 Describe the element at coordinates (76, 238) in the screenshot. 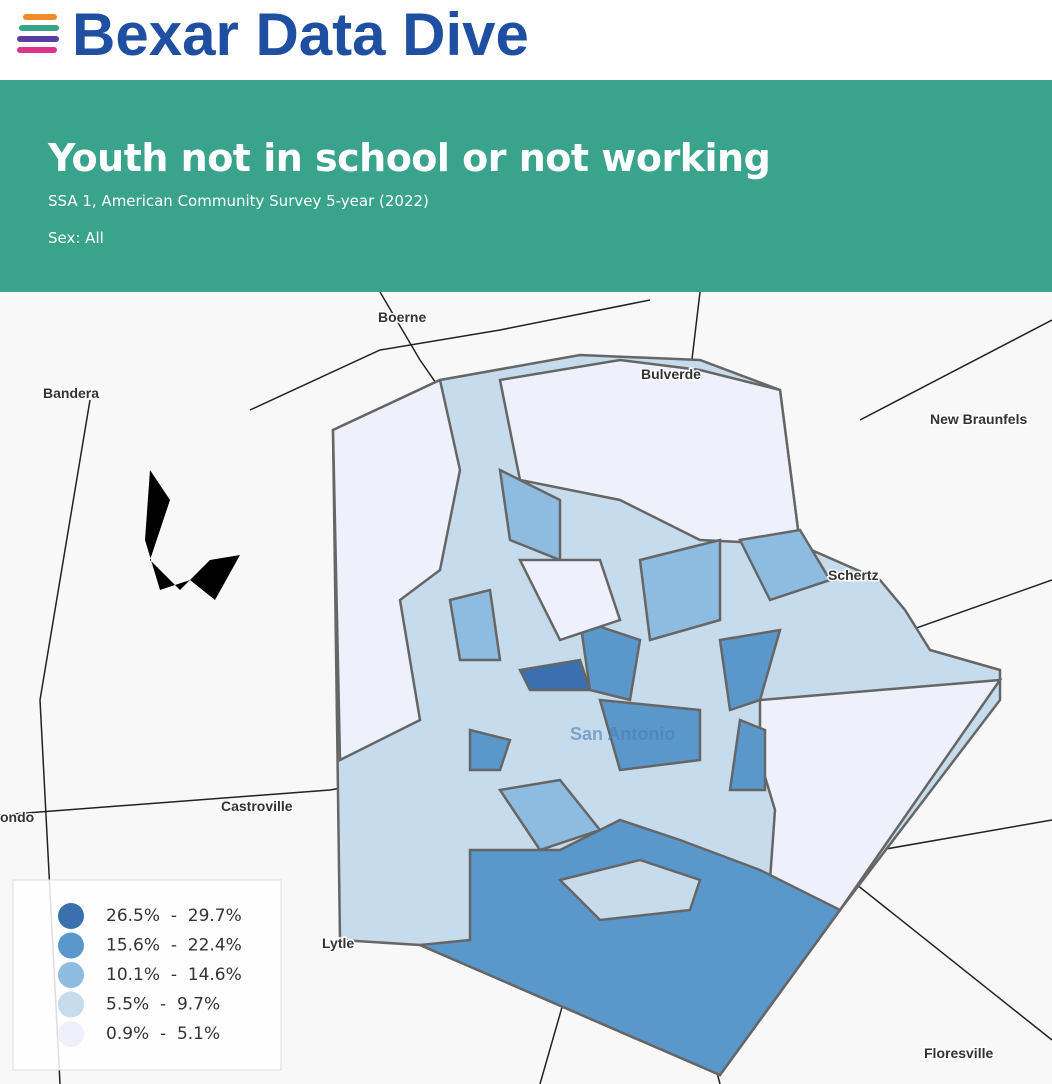

I see `filter: Sex: All` at that location.